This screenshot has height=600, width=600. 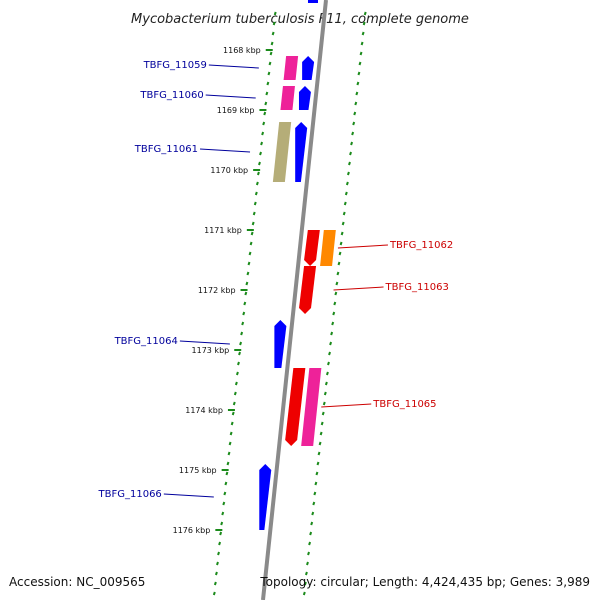 What do you see at coordinates (130, 494) in the screenshot?
I see `gene-label: TBFG_11066` at bounding box center [130, 494].